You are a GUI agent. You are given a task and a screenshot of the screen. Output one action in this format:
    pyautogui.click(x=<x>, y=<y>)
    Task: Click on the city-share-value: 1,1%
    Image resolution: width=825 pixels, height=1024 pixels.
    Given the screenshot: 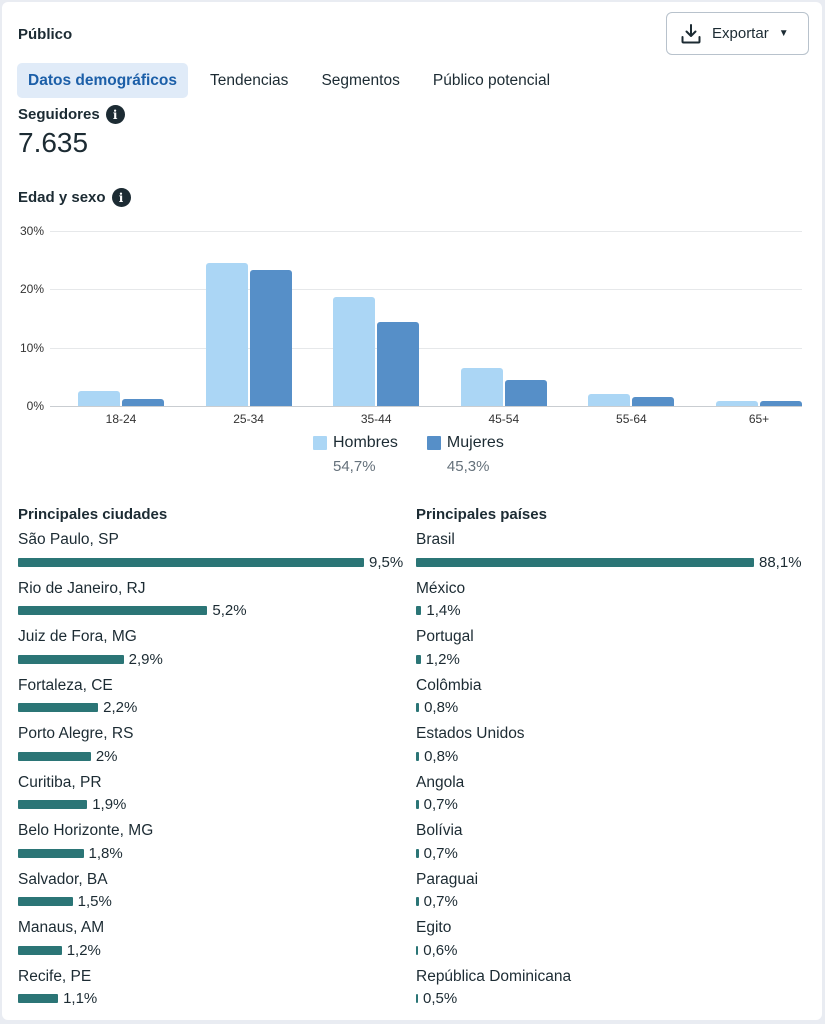 What is the action you would take?
    pyautogui.click(x=80, y=998)
    